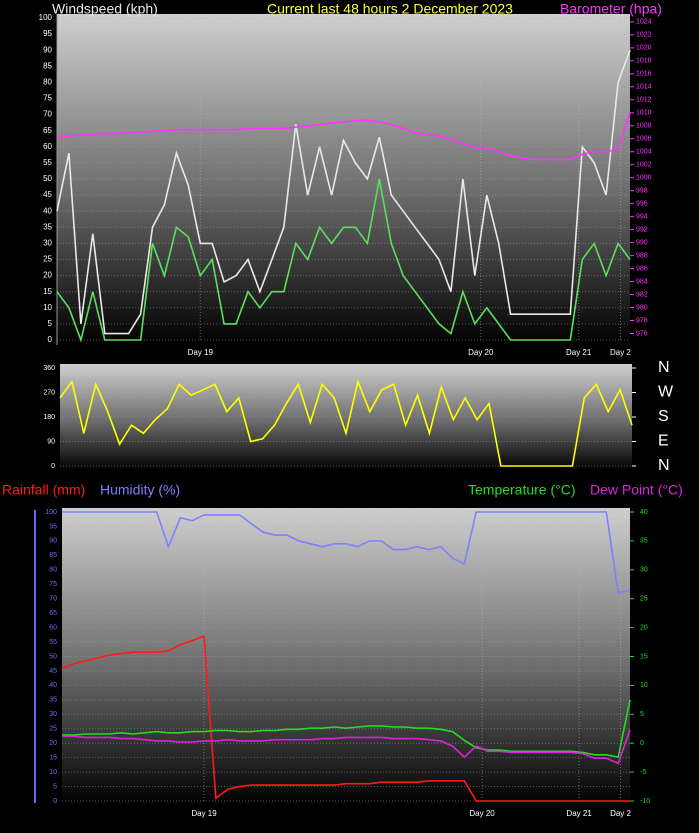 The height and width of the screenshot is (833, 699). I want to click on legend-label: Windspeed (kph), so click(105, 9).